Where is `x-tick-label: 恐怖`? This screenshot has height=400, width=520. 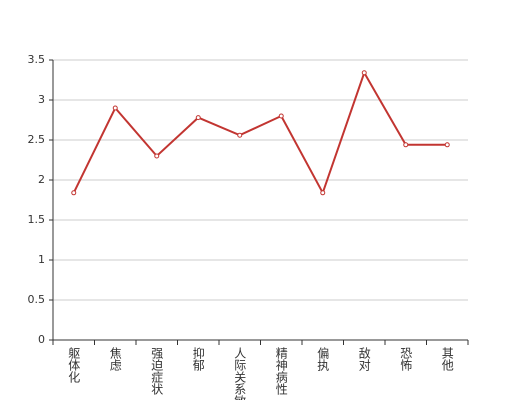
x-tick-label: 恐怖 is located at coordinates (406, 359).